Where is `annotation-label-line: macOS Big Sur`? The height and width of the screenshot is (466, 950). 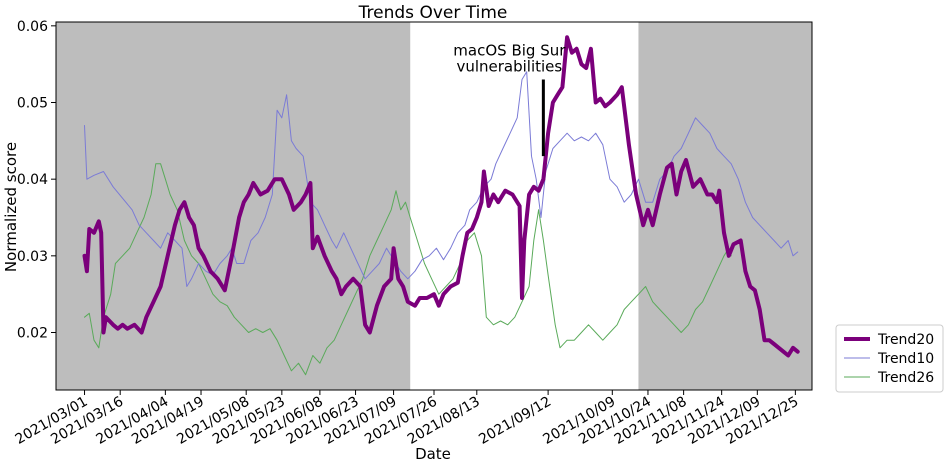
annotation-label-line: macOS Big Sur is located at coordinates (509, 51).